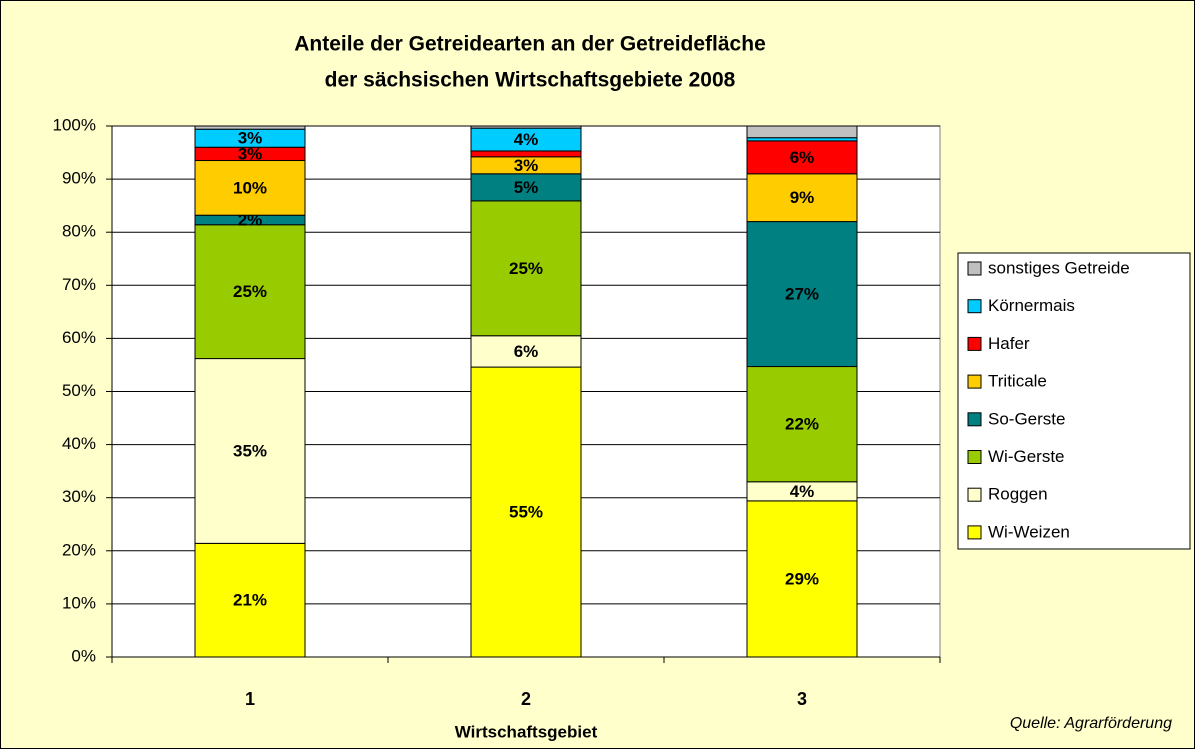 This screenshot has height=749, width=1195. Describe the element at coordinates (74, 124) in the screenshot. I see `y-tick-label: 100%` at that location.